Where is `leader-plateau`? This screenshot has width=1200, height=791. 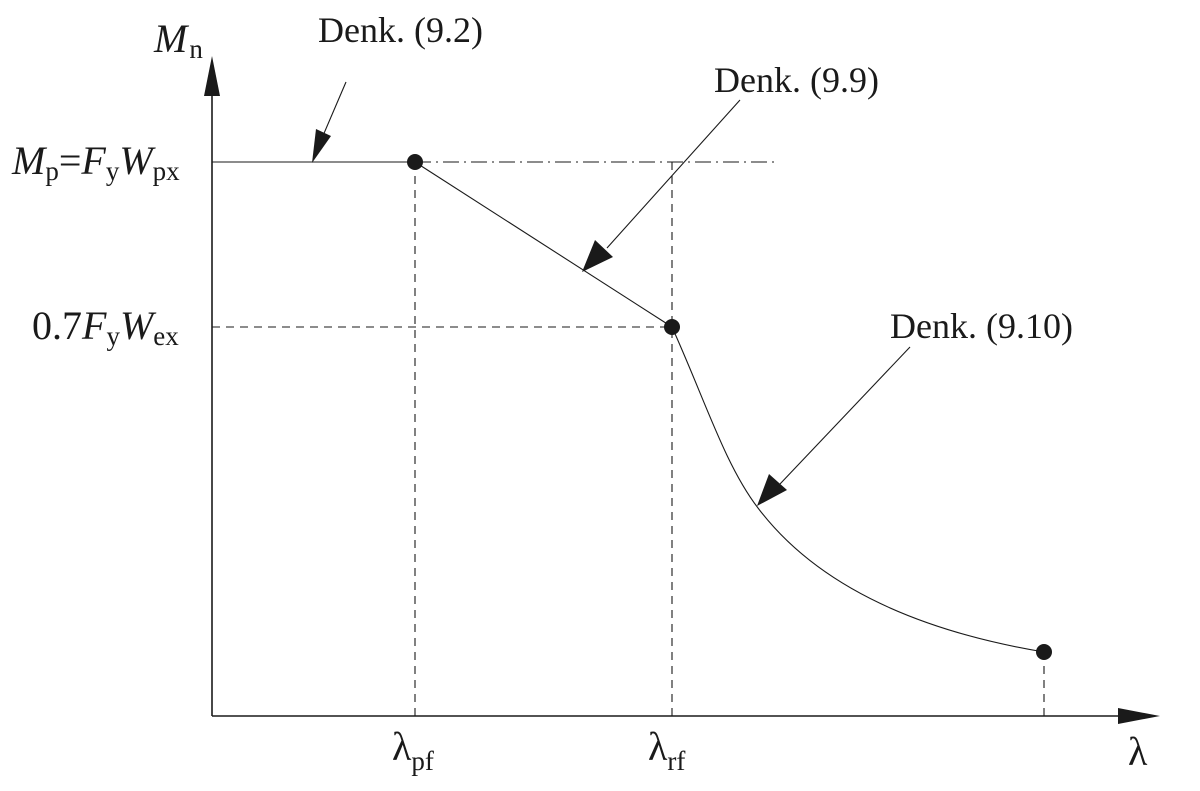
leader-plateau is located at coordinates (334, 110).